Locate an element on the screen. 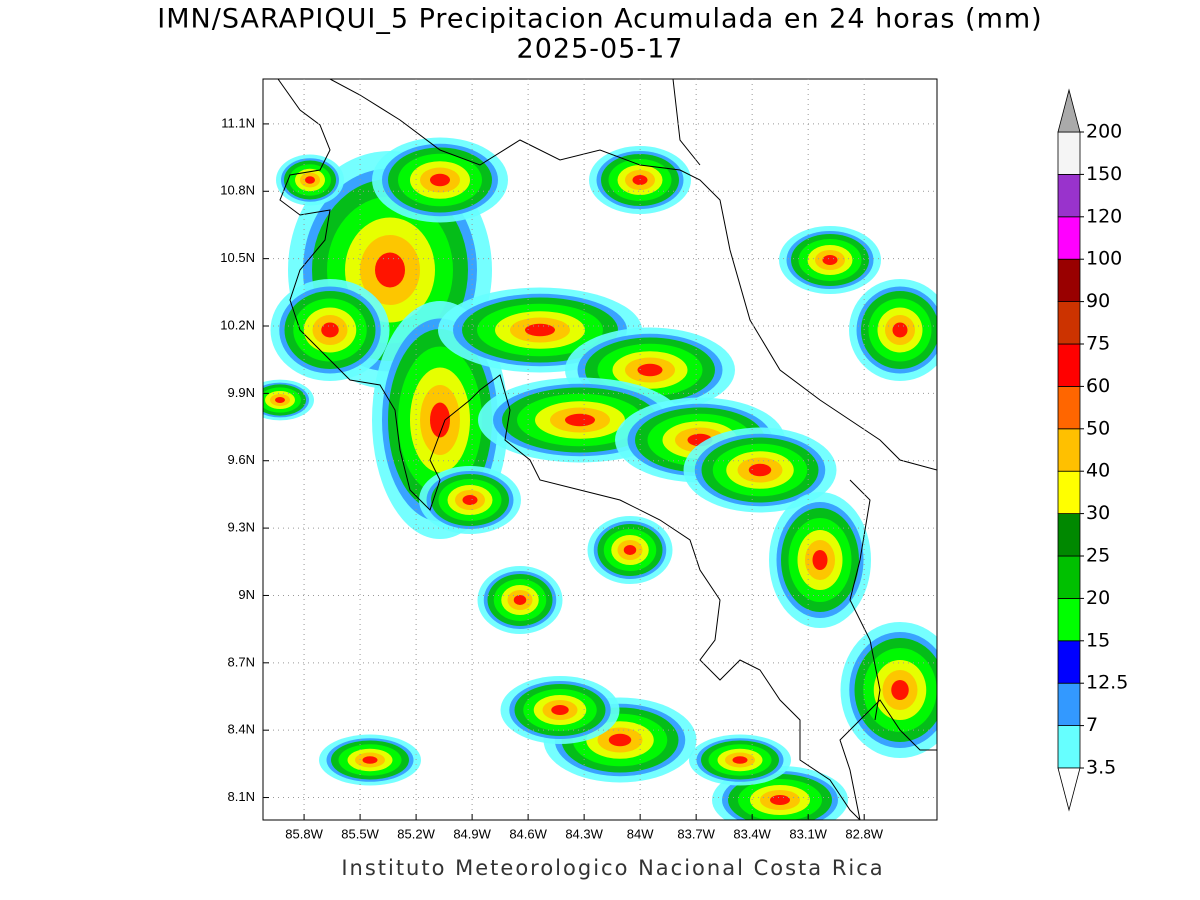 This screenshot has width=1200, height=900. colorbar-under is located at coordinates (1069, 789).